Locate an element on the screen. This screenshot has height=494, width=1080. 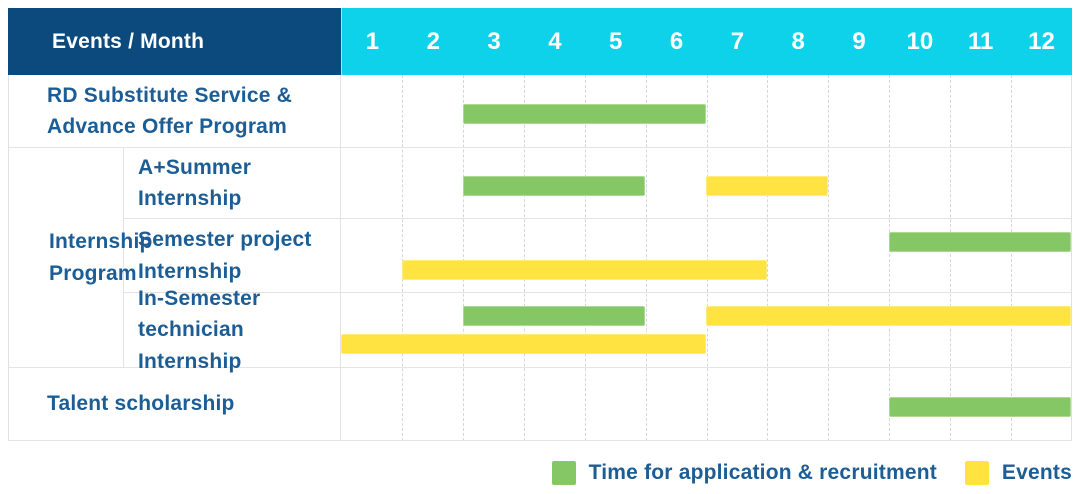
row-label-a-summer-internship: A+Summer Internship is located at coordinates (232, 183).